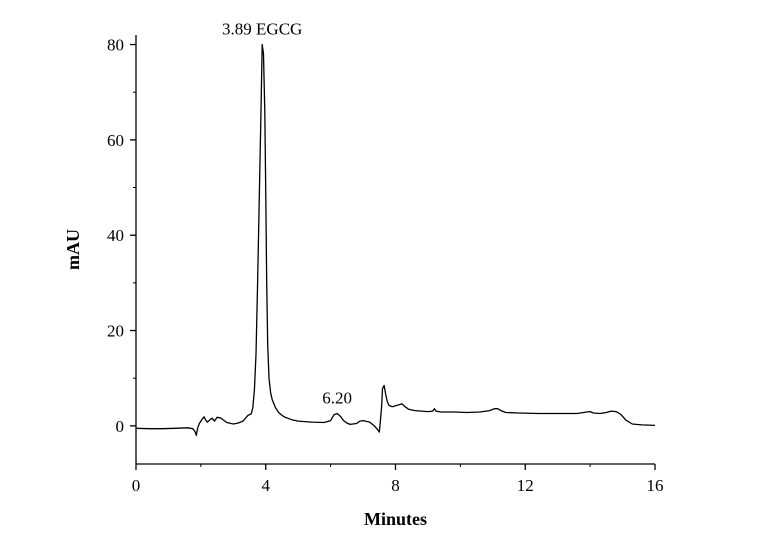 The height and width of the screenshot is (558, 761). I want to click on x-tick-label: 12, so click(525, 485).